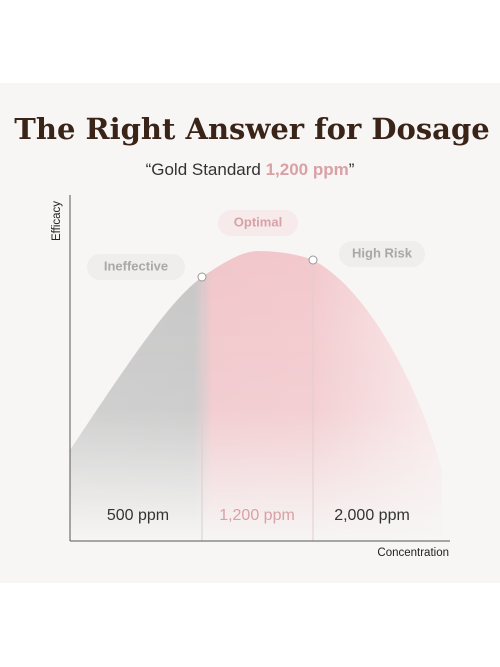 The height and width of the screenshot is (667, 500). I want to click on dose-label: 1,200 ppm, so click(257, 515).